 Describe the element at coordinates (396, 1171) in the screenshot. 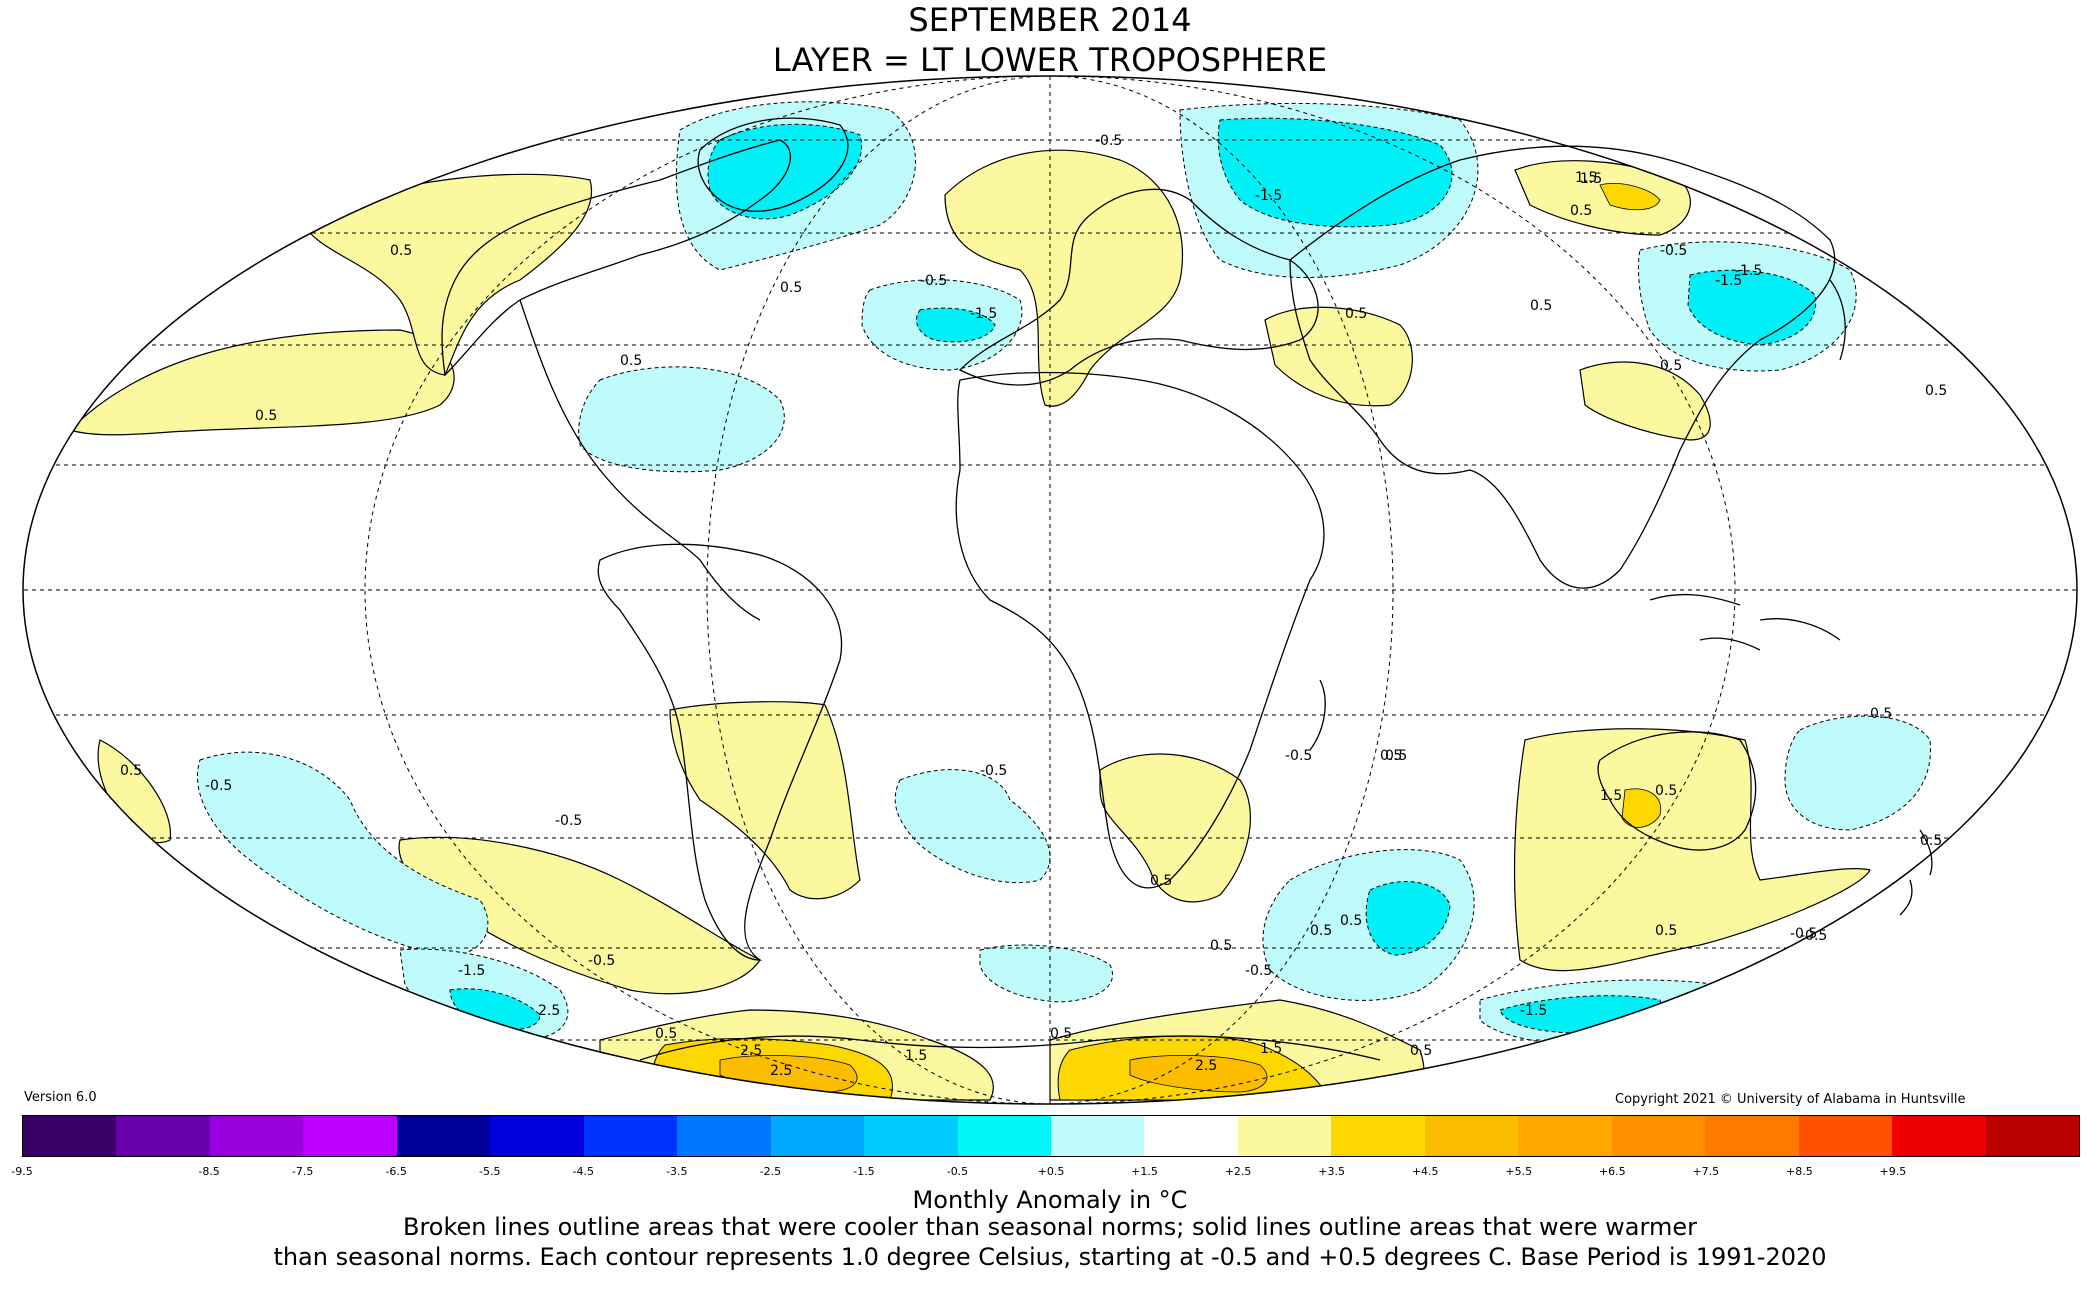

I see `color-scale-tick-label: -6.5` at that location.